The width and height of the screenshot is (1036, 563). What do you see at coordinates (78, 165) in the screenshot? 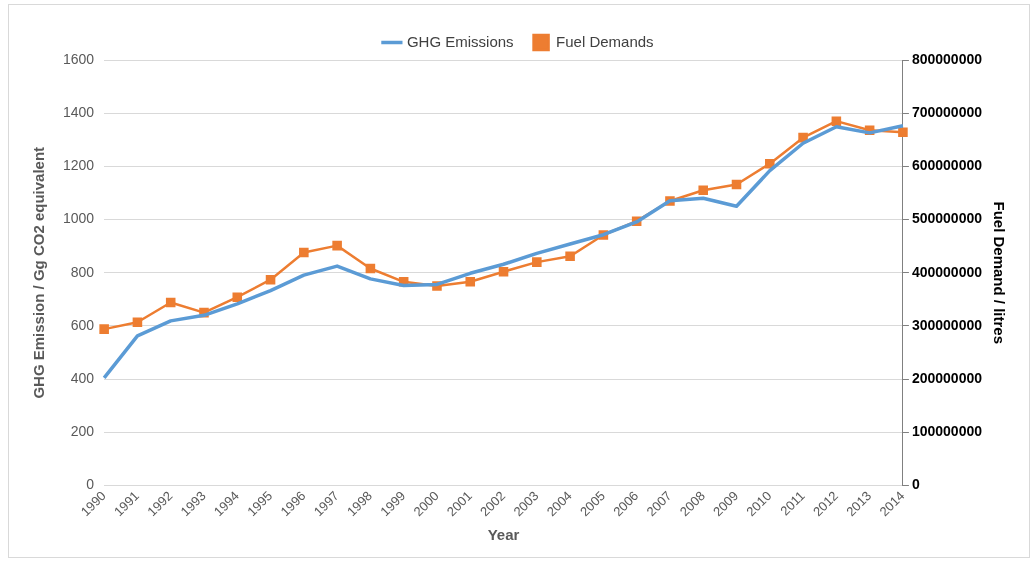
I see `y-tick-label: 1200` at bounding box center [78, 165].